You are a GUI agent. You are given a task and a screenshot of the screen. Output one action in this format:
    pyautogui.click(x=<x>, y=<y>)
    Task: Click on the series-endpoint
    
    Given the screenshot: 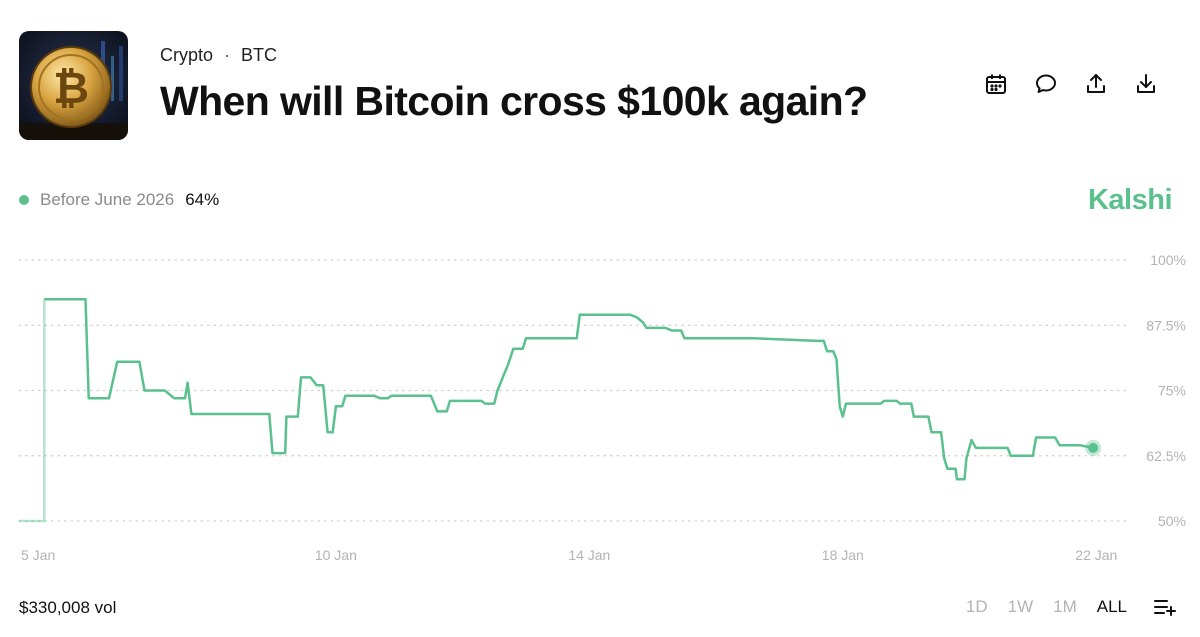 What is the action you would take?
    pyautogui.click(x=1093, y=447)
    